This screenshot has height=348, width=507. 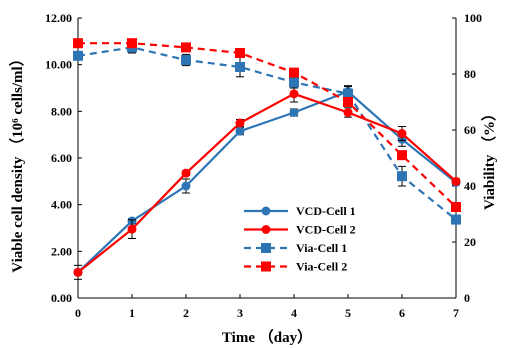 I want to click on x-tick-label: 7, so click(x=456, y=313).